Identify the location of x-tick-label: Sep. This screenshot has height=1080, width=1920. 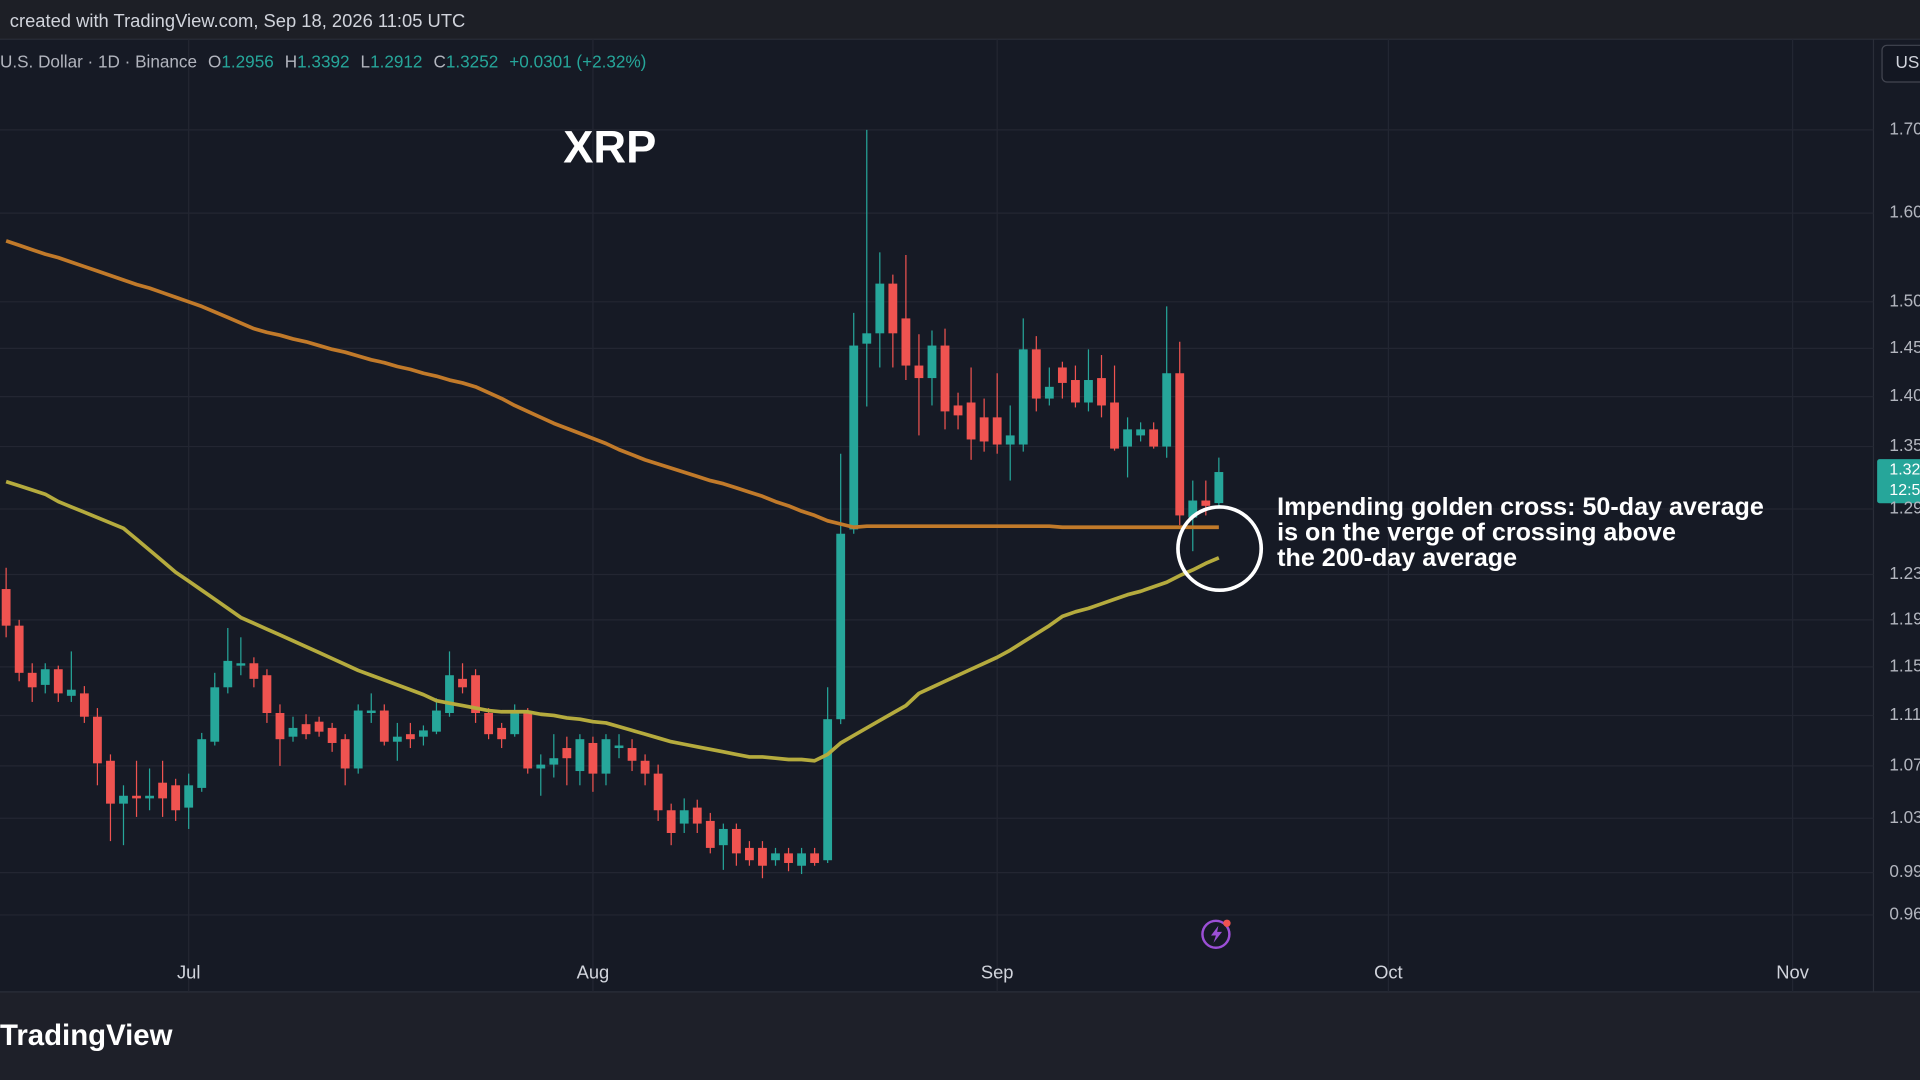
(997, 971).